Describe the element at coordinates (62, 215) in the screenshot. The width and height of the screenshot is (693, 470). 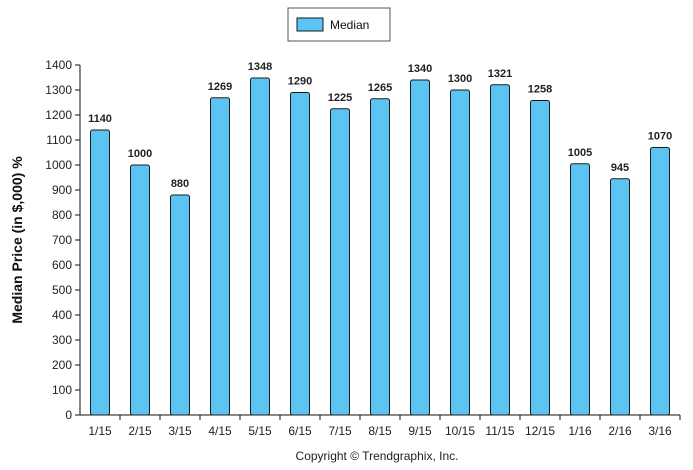
I see `y-tick-label: 800` at that location.